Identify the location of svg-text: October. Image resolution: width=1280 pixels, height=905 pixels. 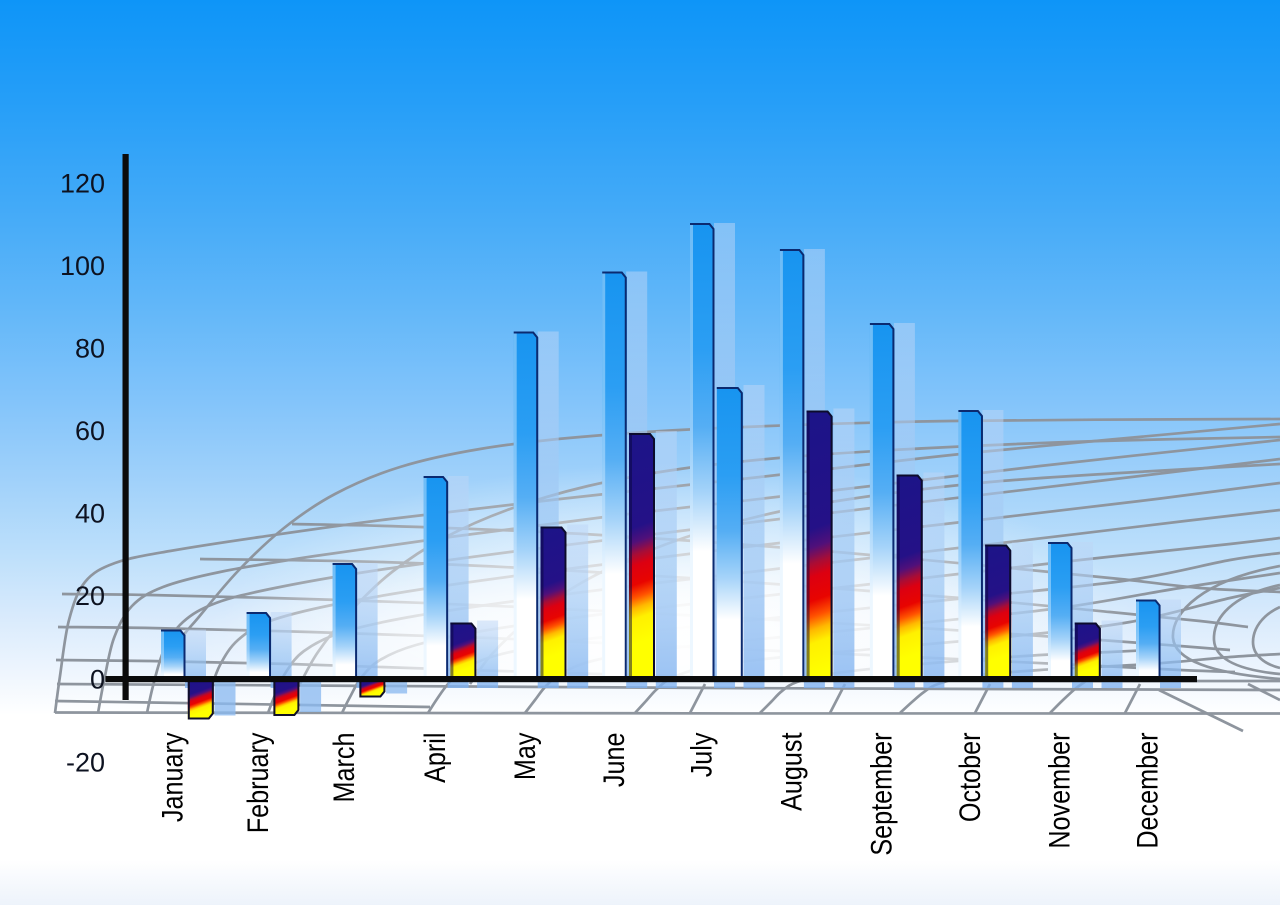
(969, 778).